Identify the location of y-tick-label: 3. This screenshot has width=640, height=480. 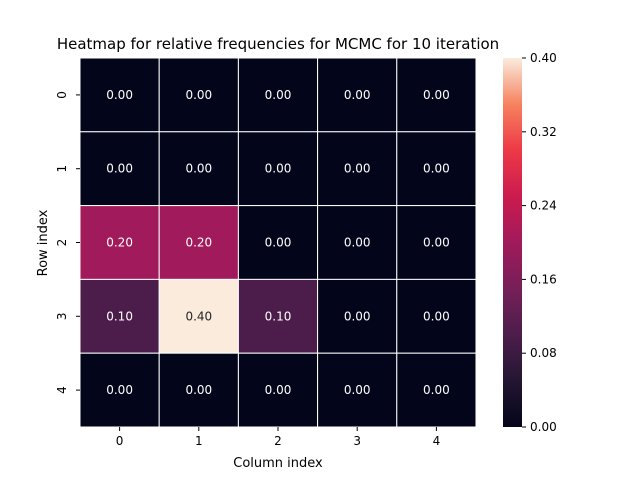
(62, 316).